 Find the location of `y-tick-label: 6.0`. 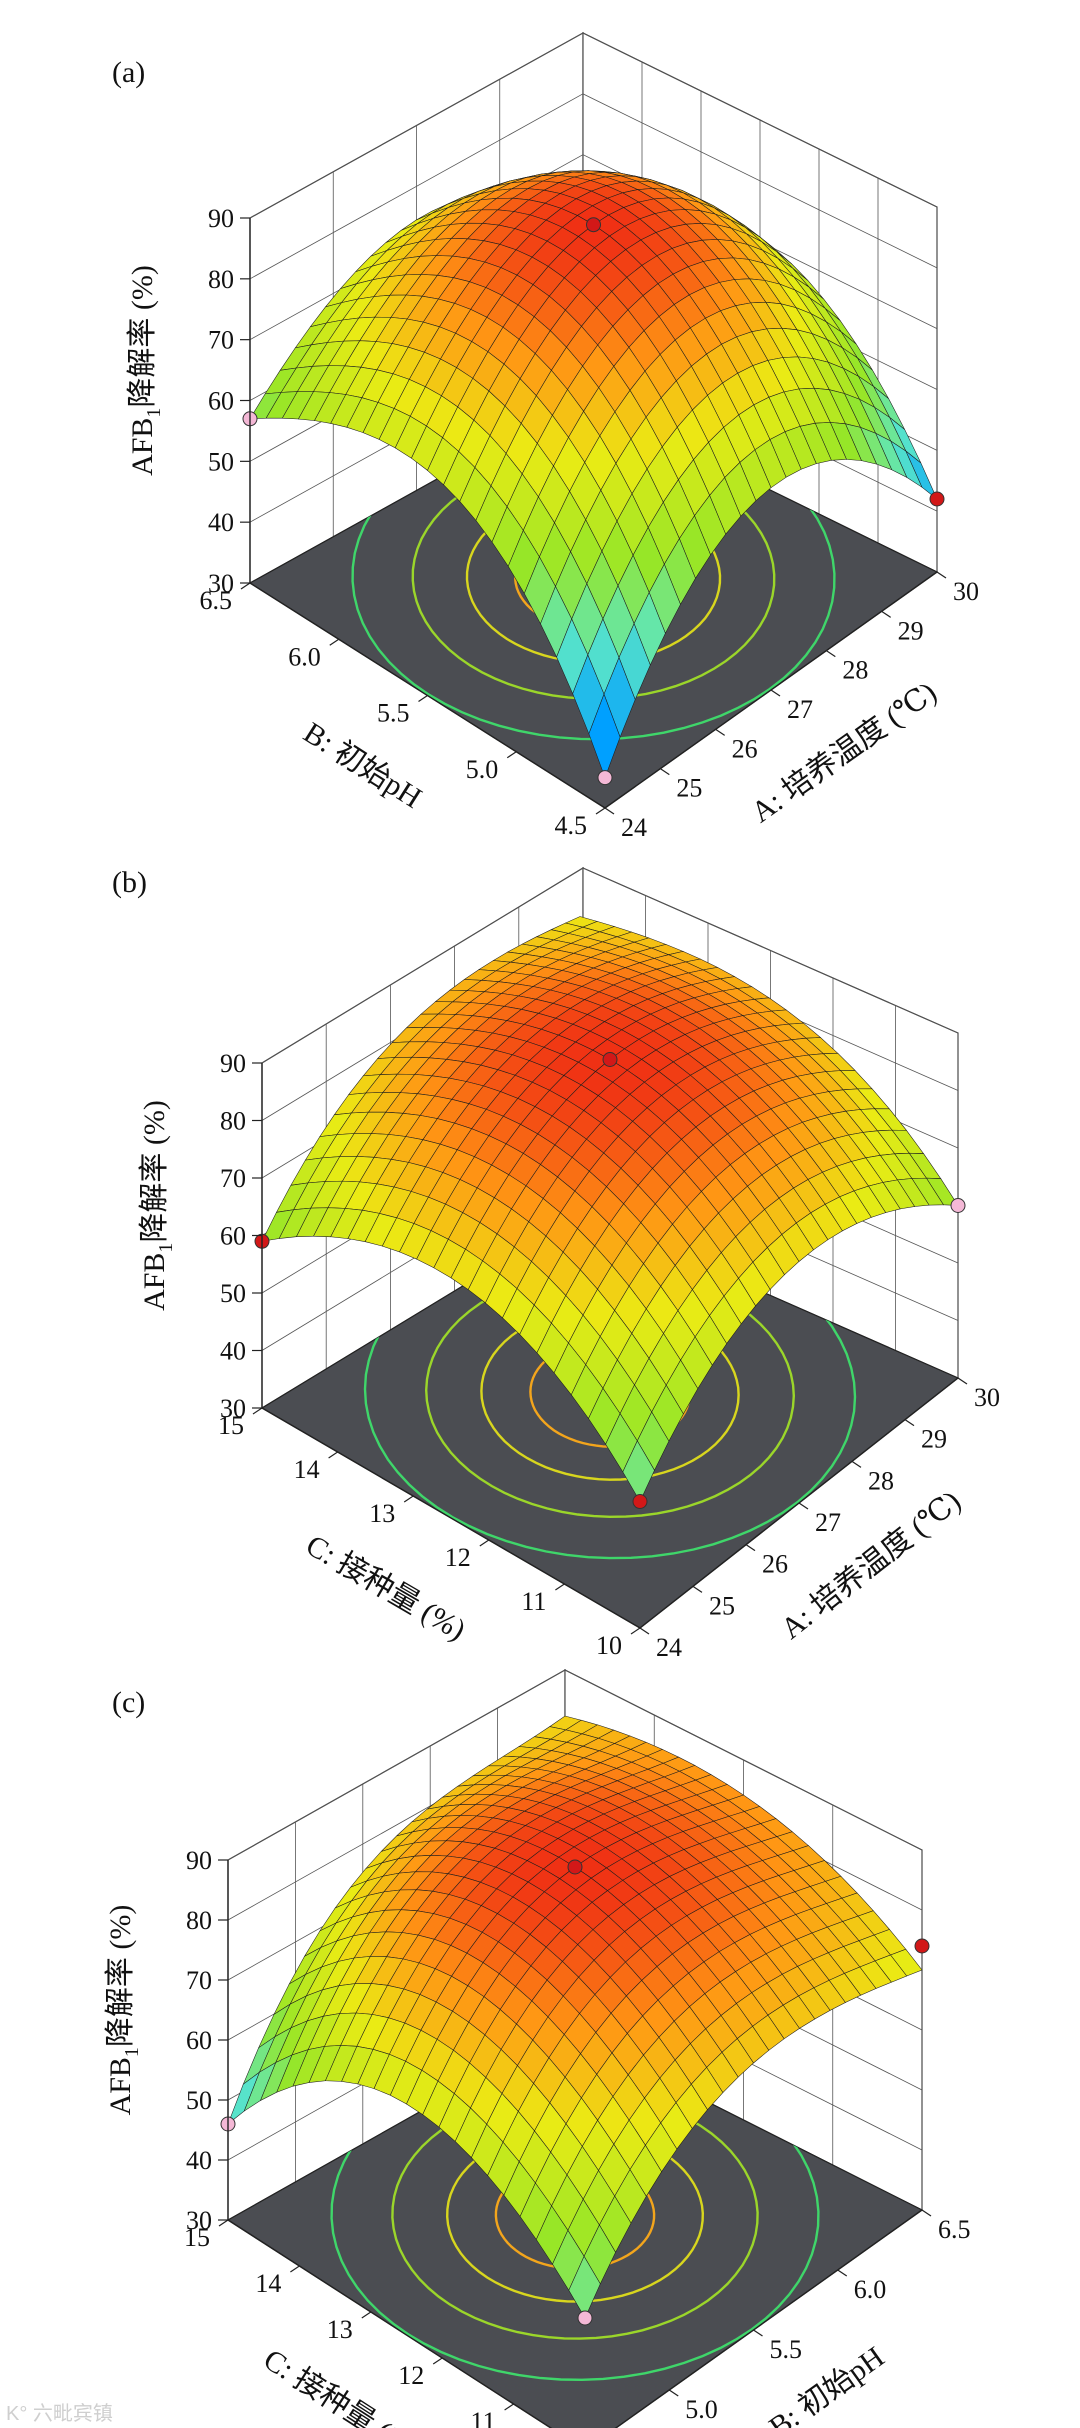

y-tick-label: 6.0 is located at coordinates (304, 656).